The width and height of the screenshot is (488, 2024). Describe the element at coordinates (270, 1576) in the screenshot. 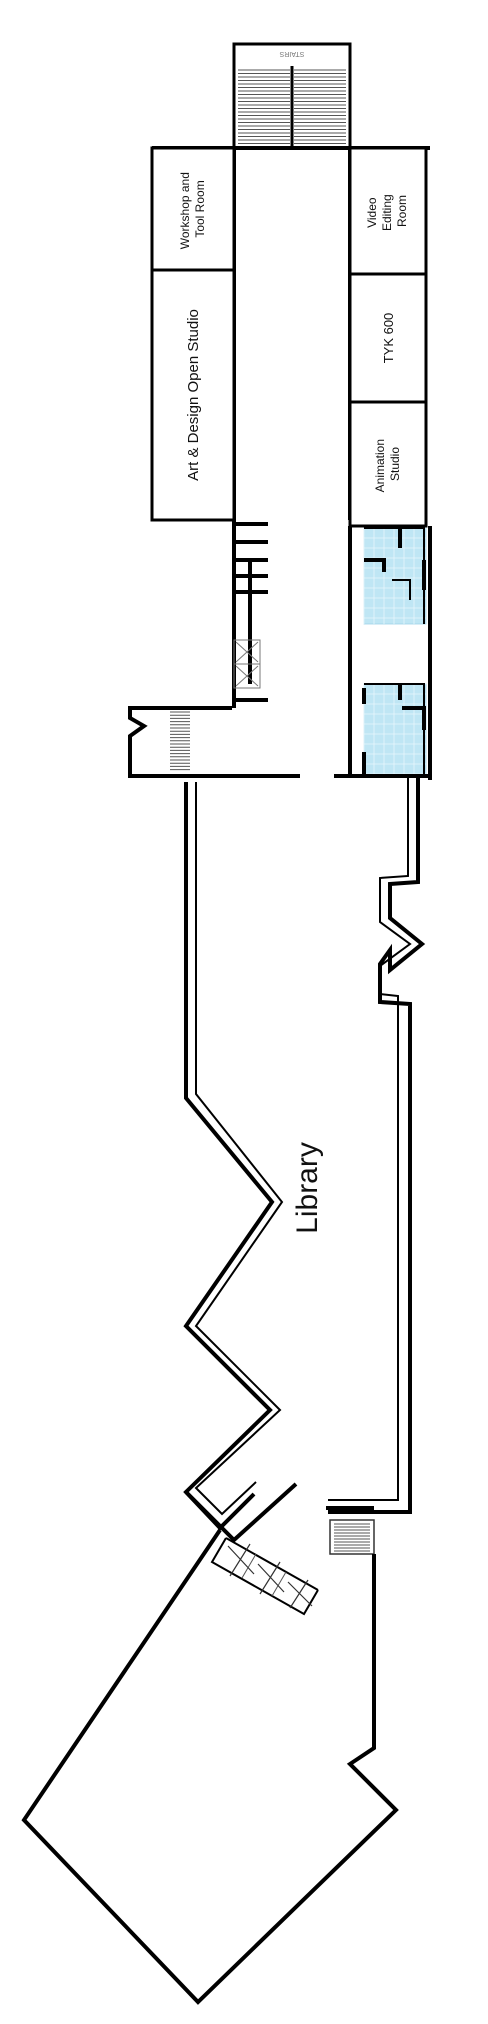

I see `elevator-bank-icon` at that location.